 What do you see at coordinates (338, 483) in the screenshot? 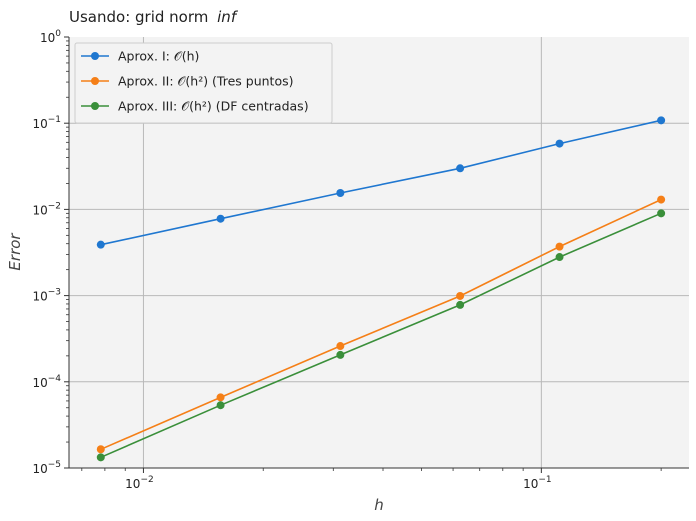
I see `x-tick-labels: 10⁻² 10⁻¹` at bounding box center [338, 483].